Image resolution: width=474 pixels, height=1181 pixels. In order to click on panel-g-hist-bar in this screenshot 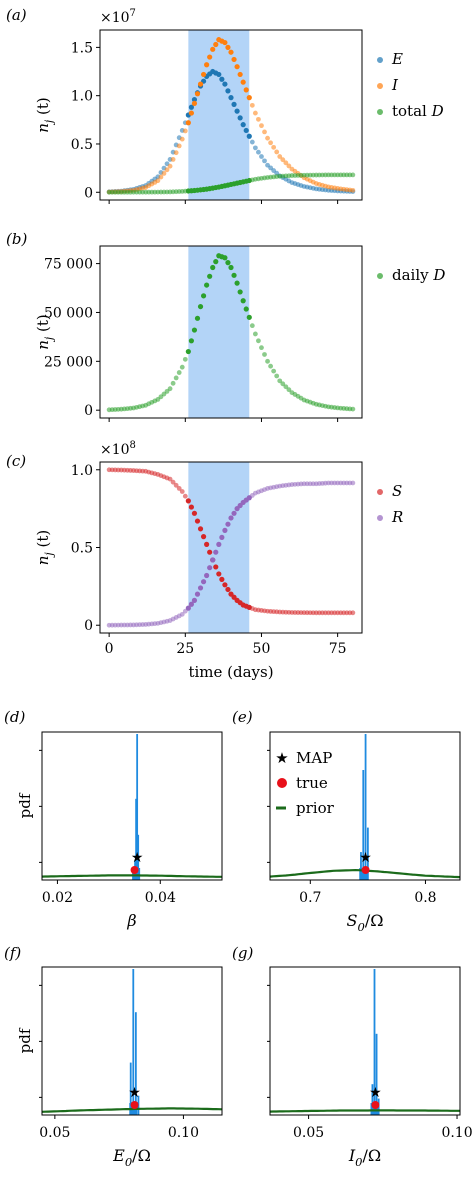, I will do `click(372, 1099)`.